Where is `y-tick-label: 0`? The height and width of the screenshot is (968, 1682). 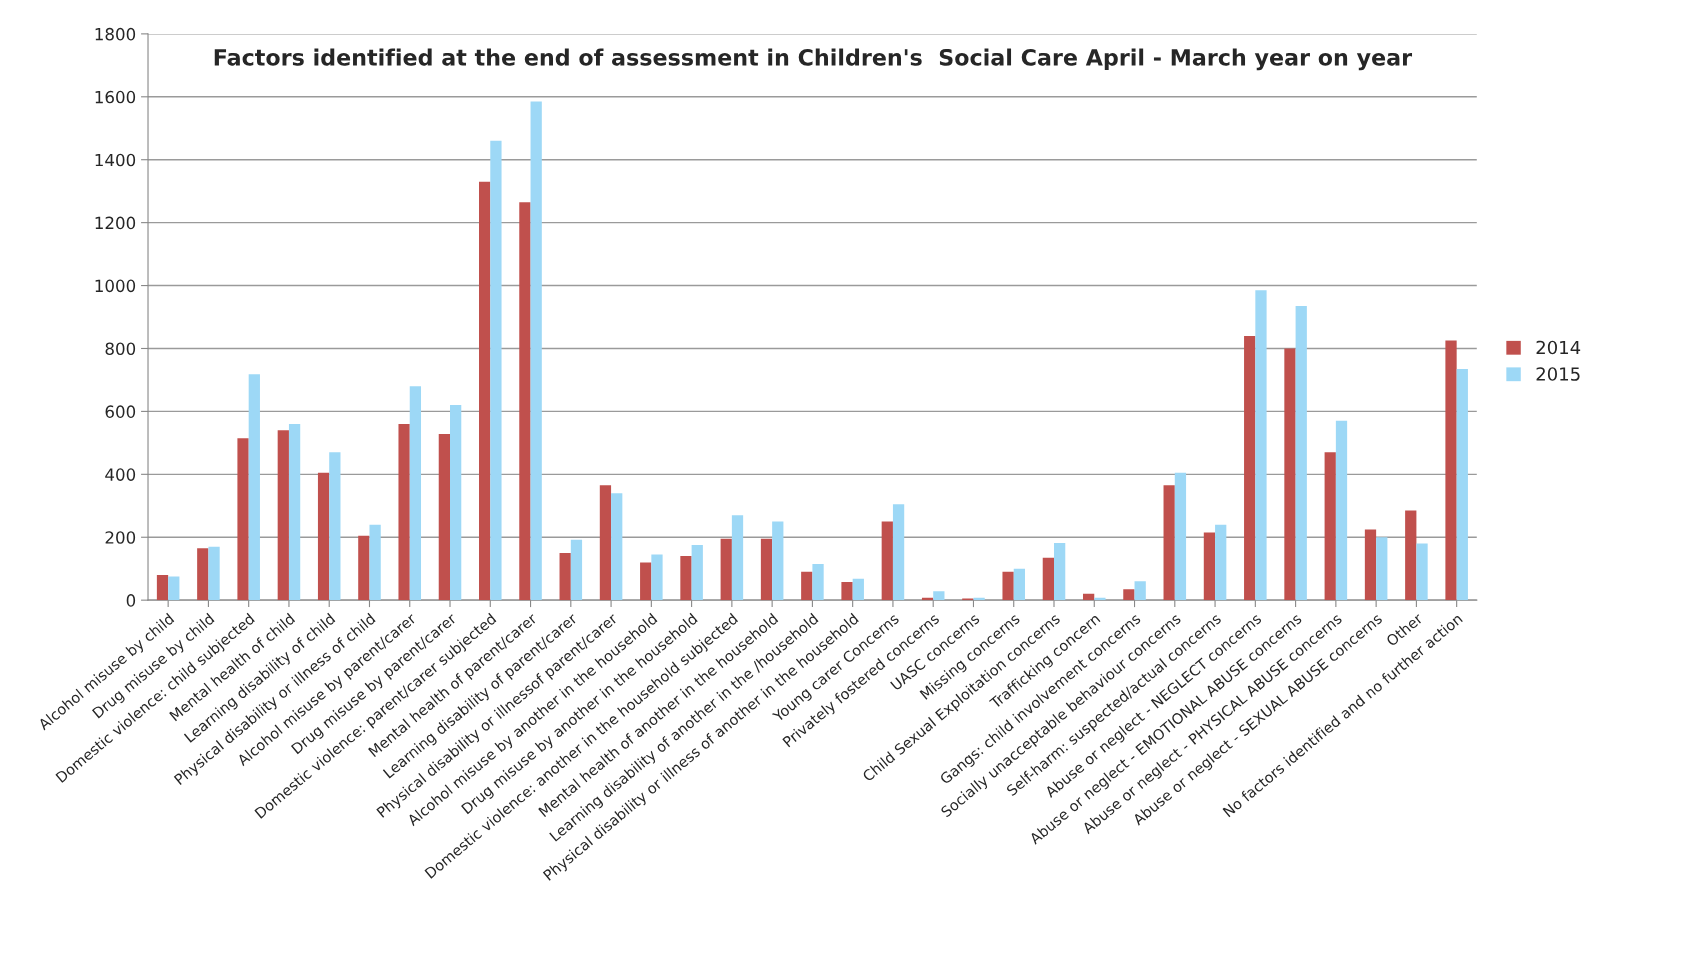
y-tick-label: 0 is located at coordinates (131, 600).